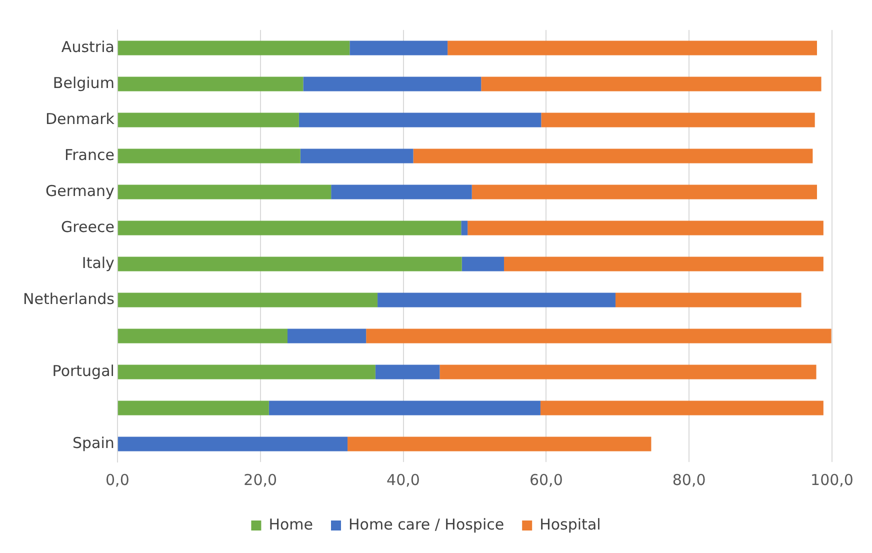 The width and height of the screenshot is (872, 553). What do you see at coordinates (83, 371) in the screenshot?
I see `y-tick-label: Portugal` at bounding box center [83, 371].